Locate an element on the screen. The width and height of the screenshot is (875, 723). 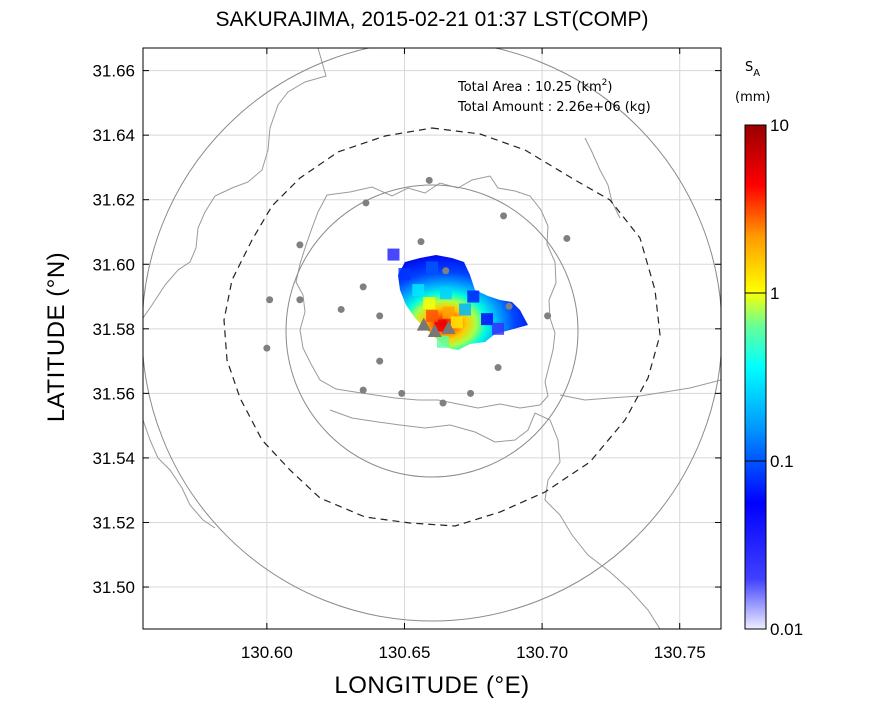
coastline-north is located at coordinates (235, 183).